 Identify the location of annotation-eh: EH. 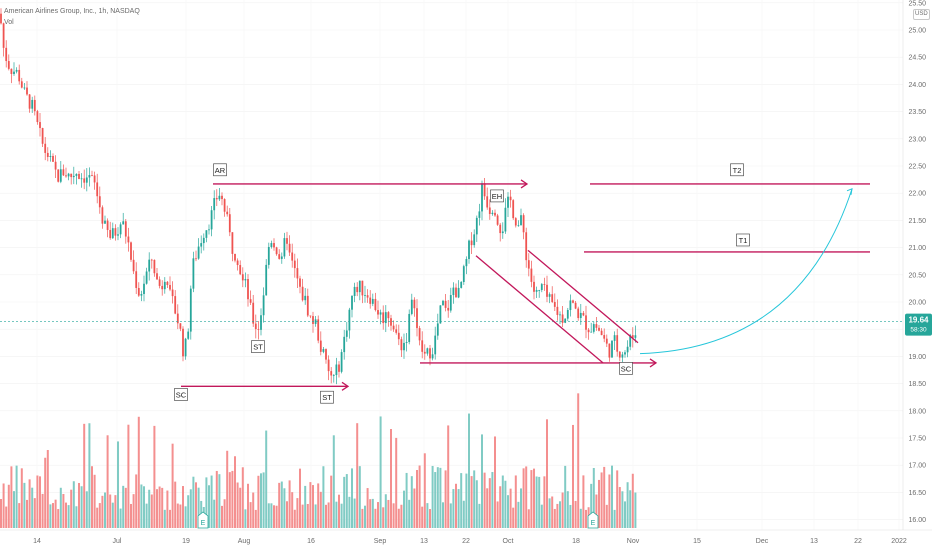
(497, 196).